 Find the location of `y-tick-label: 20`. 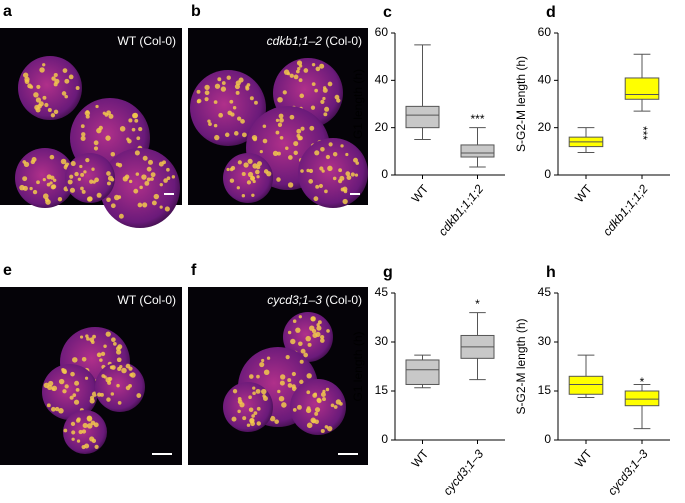

y-tick-label: 20 is located at coordinates (382, 127).